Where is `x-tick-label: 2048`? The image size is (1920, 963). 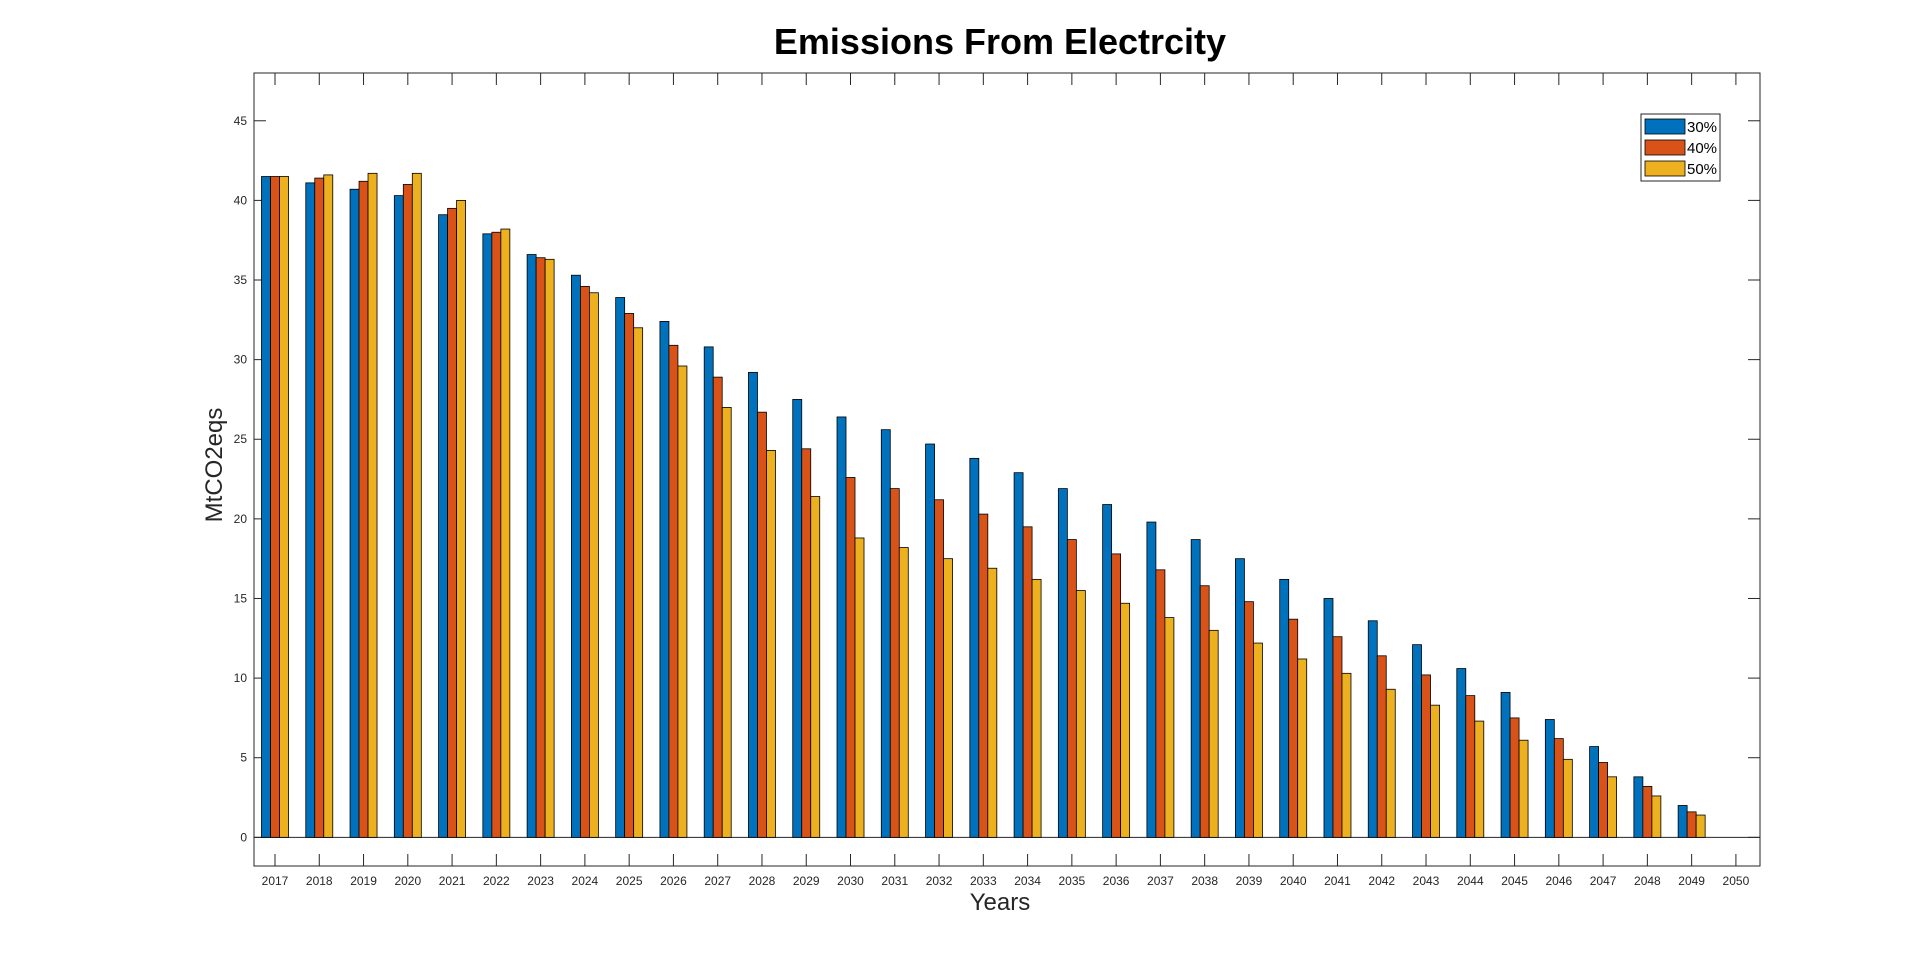 x-tick-label: 2048 is located at coordinates (1647, 881).